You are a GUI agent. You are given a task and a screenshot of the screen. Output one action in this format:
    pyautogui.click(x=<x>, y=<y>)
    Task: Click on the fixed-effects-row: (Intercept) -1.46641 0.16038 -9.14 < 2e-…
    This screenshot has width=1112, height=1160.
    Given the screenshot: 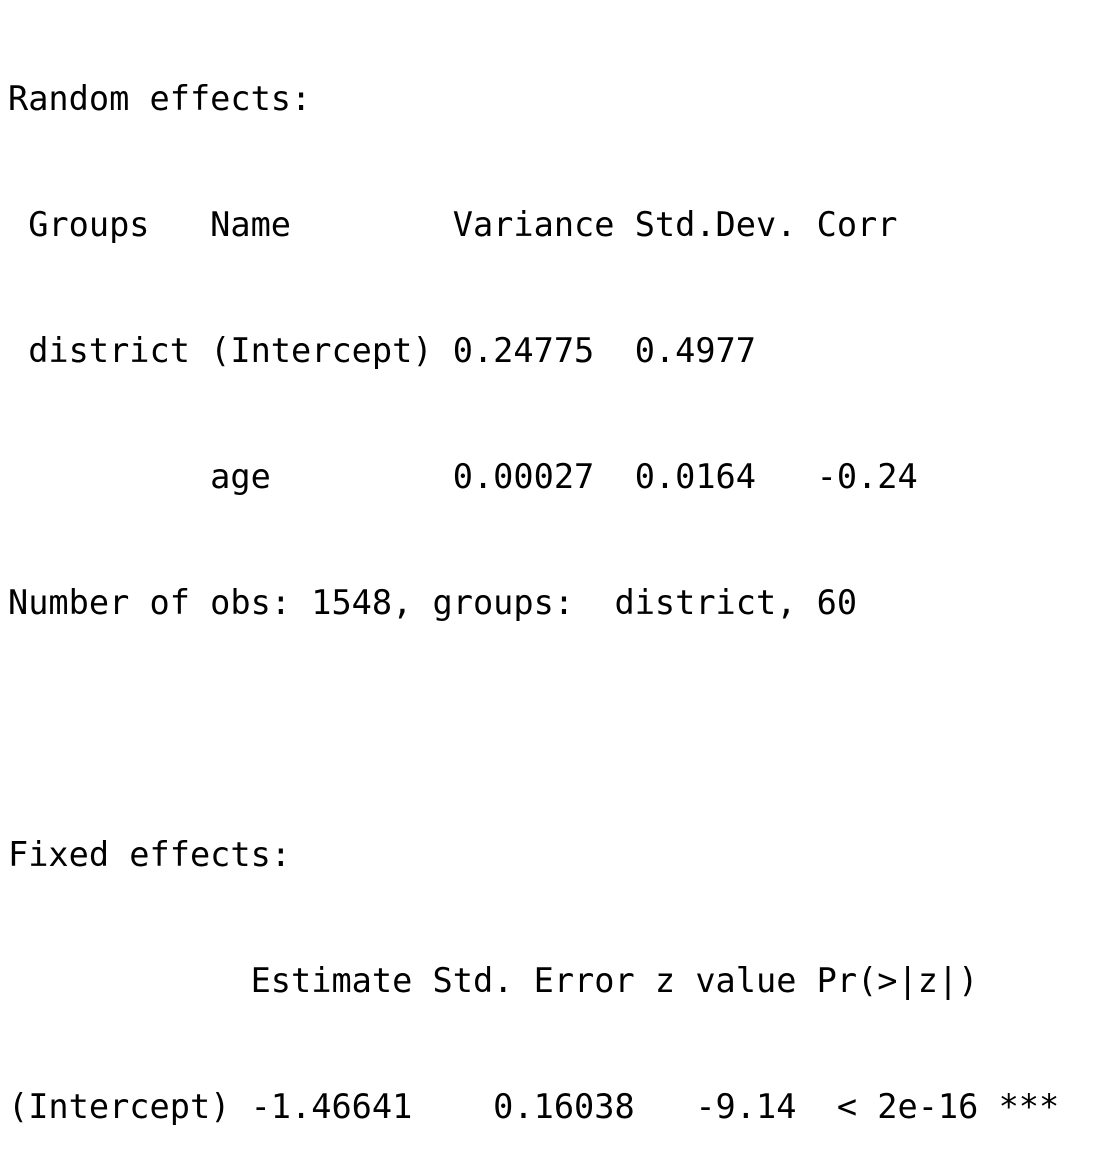 What is the action you would take?
    pyautogui.click(x=534, y=1106)
    